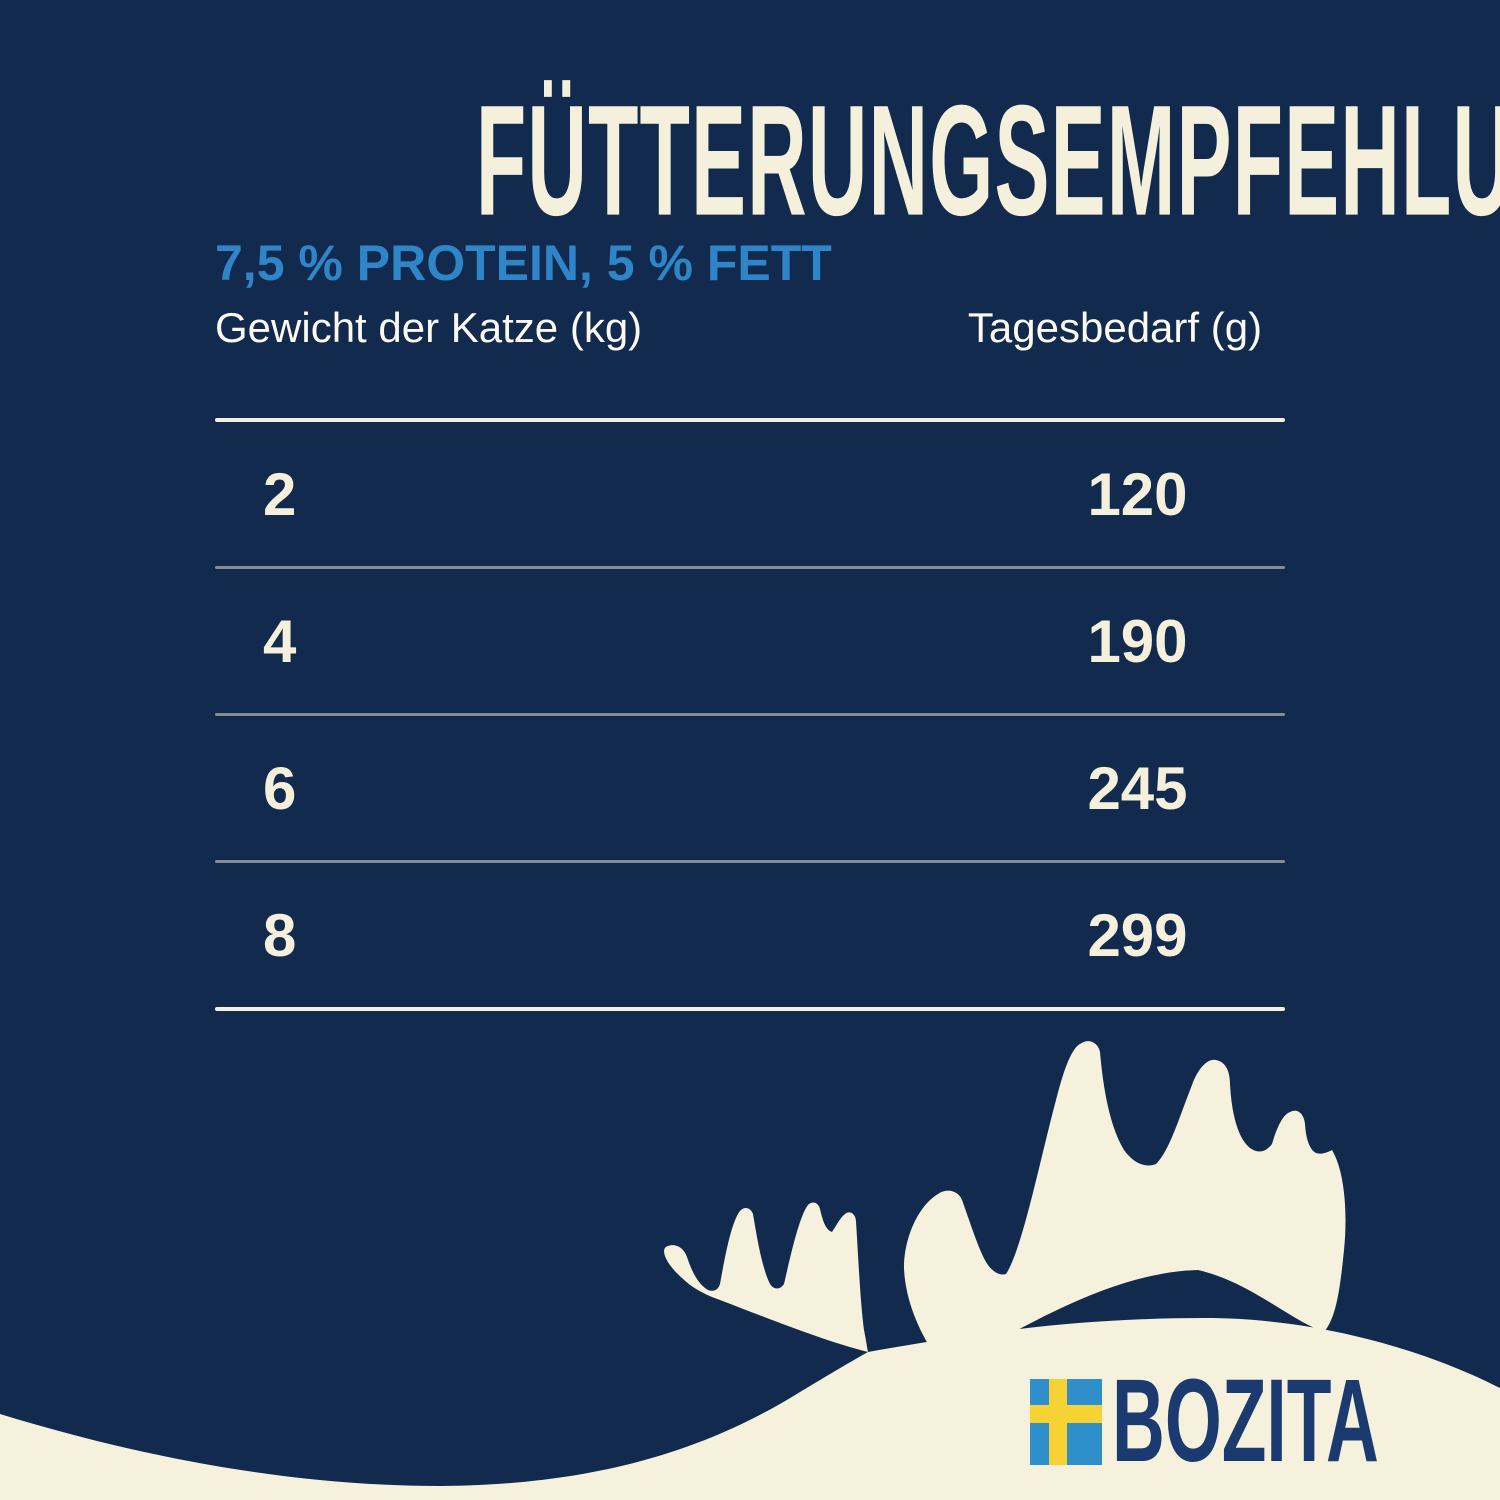 This screenshot has width=1500, height=1500. I want to click on swedish-flag-icon, so click(1066, 1422).